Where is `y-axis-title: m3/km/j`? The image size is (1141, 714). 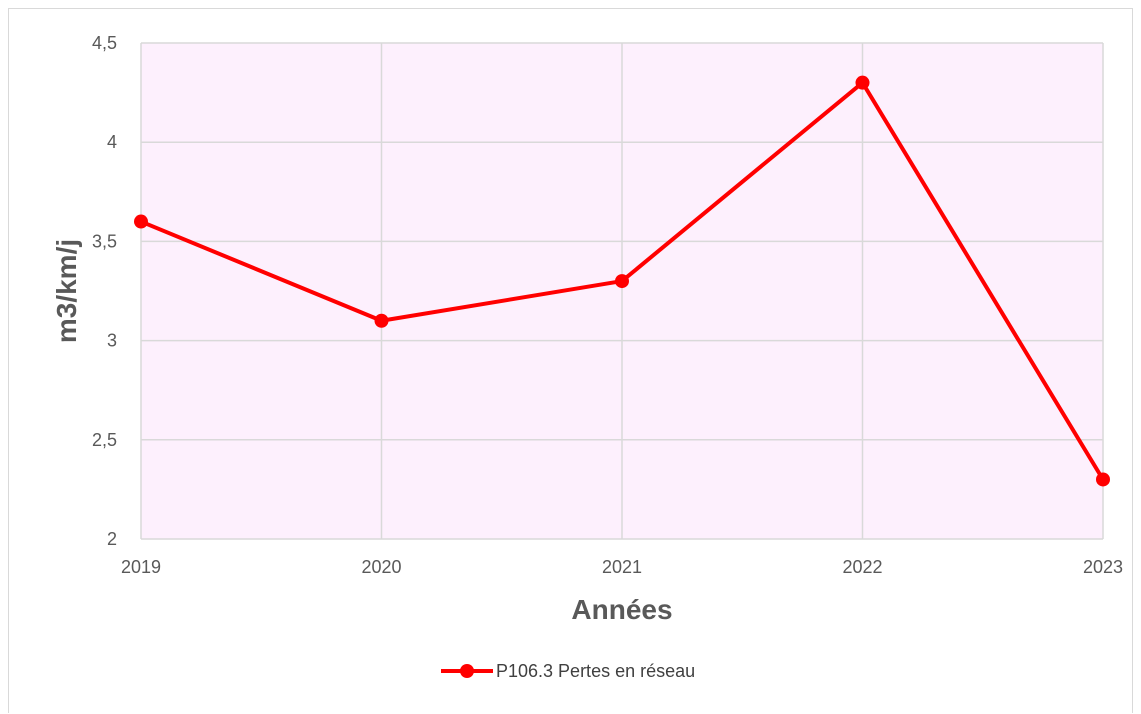
y-axis-title: m3/km/j is located at coordinates (66, 291).